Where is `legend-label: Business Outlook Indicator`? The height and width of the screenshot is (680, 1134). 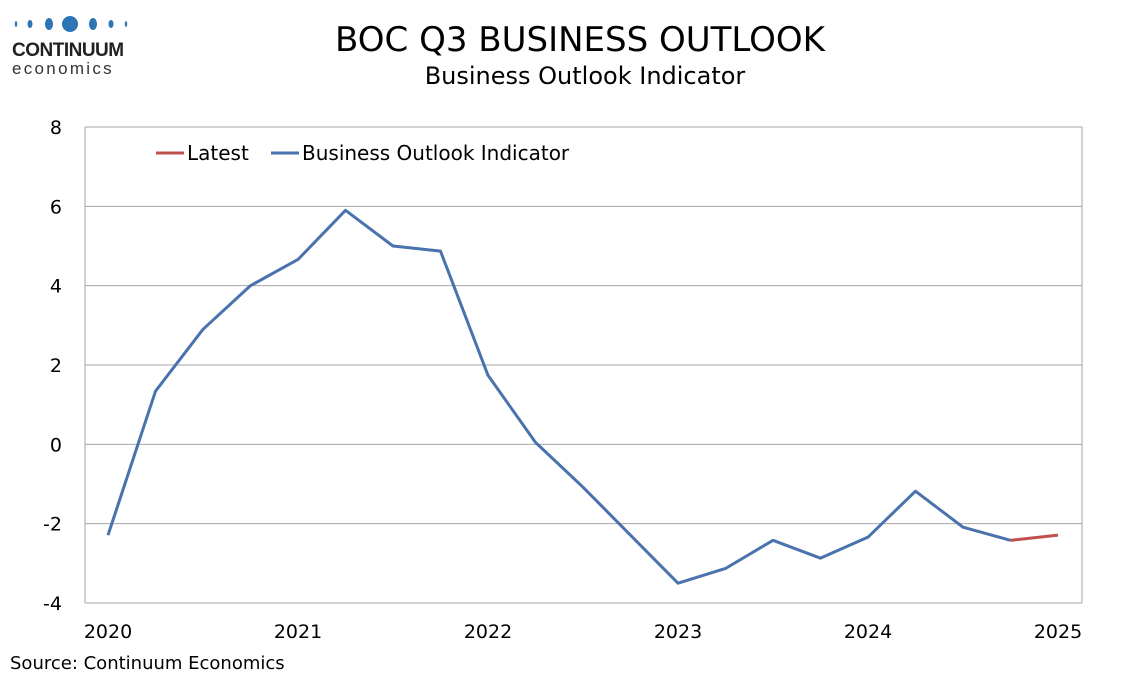
legend-label: Business Outlook Indicator is located at coordinates (436, 153).